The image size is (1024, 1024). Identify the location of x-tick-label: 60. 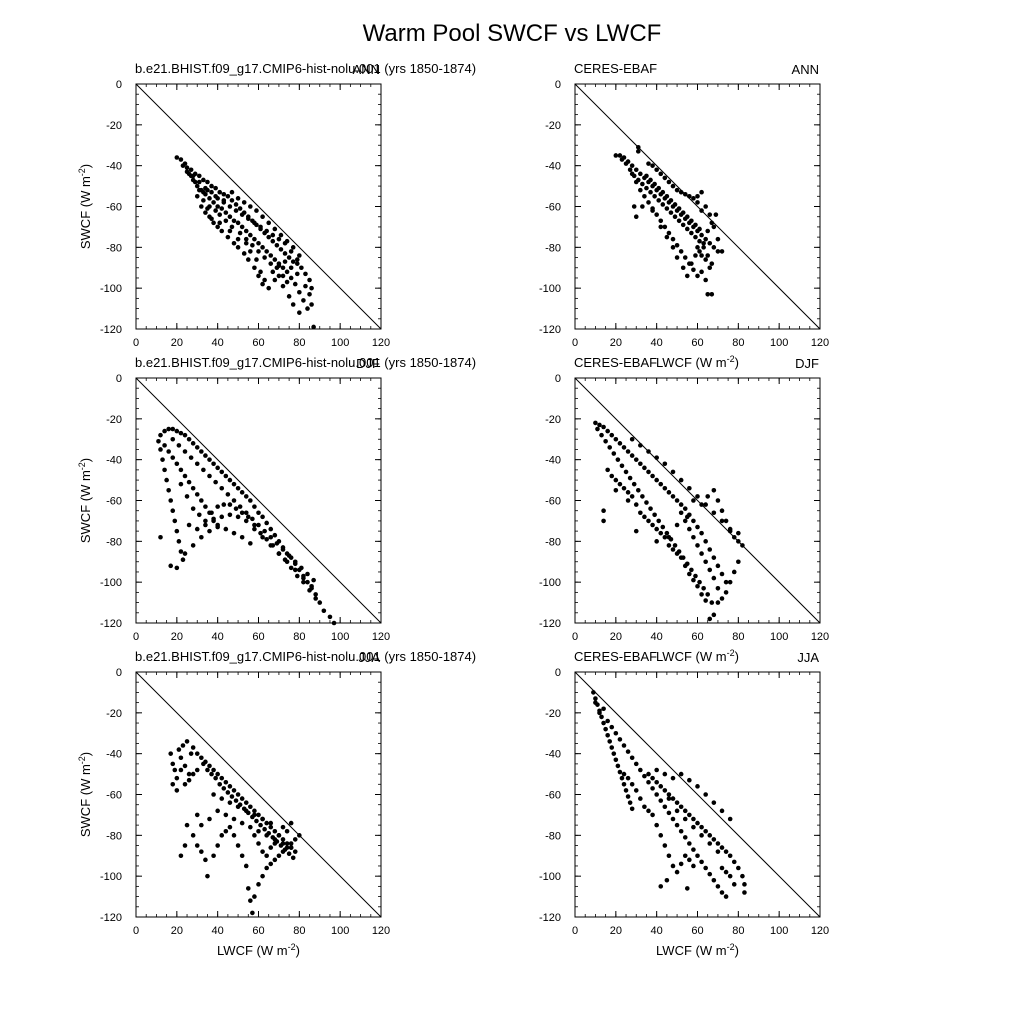
(258, 343).